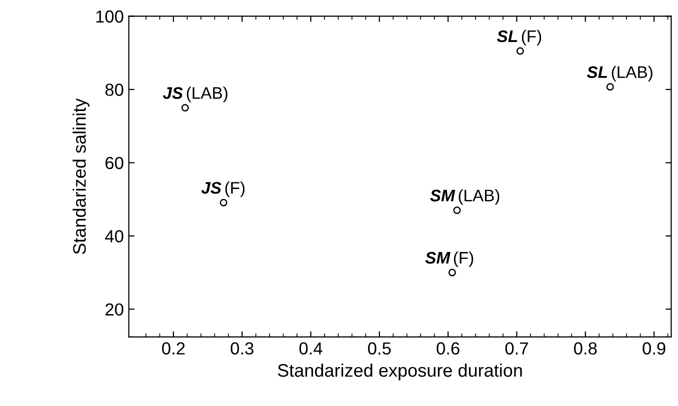  Describe the element at coordinates (173, 348) in the screenshot. I see `x-tick-label: 0.2` at that location.